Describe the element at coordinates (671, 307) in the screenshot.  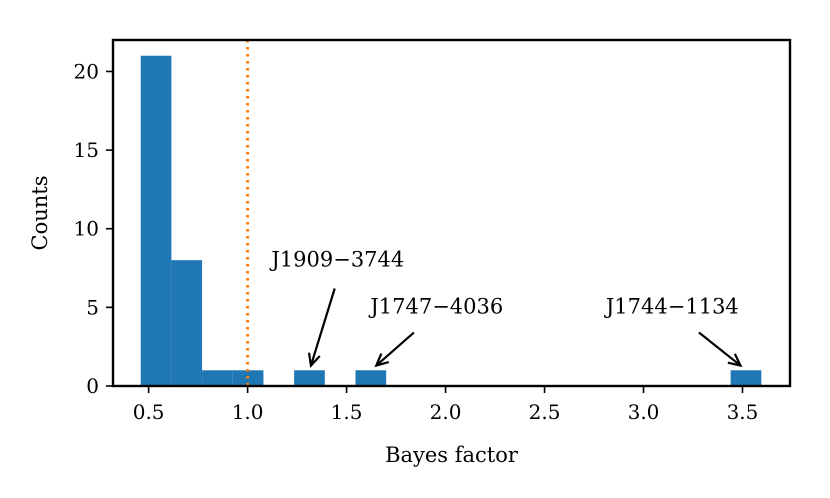
I see `annotation-label: J1744−1134` at that location.